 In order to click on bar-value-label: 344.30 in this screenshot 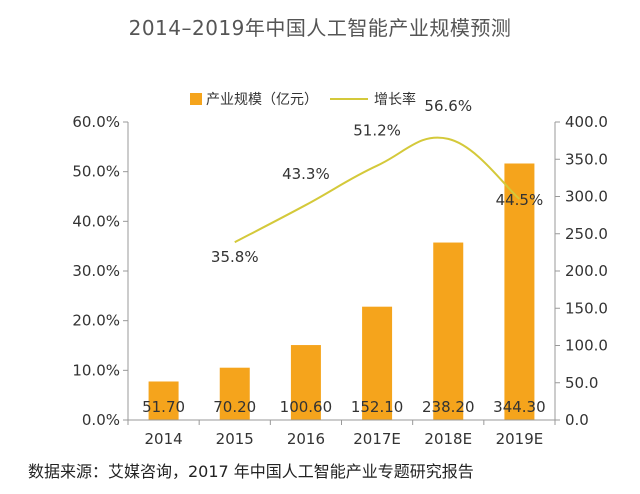, I will do `click(519, 407)`.